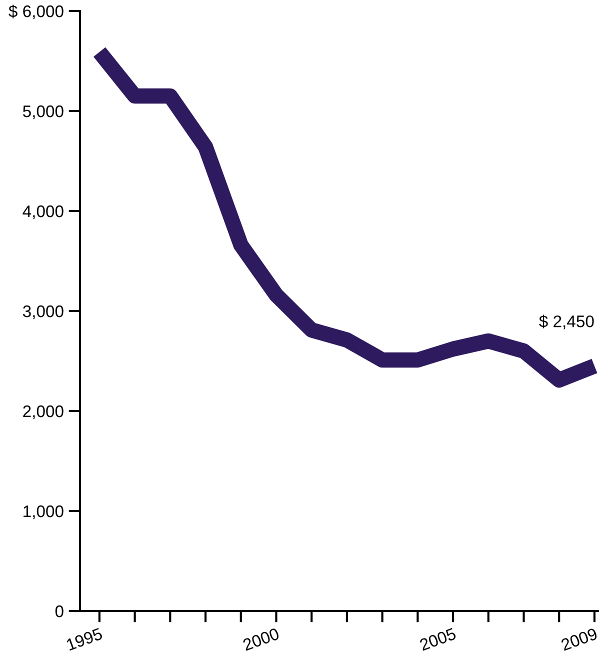 The height and width of the screenshot is (653, 614). Describe the element at coordinates (59, 611) in the screenshot. I see `y-tick-label: 0` at that location.